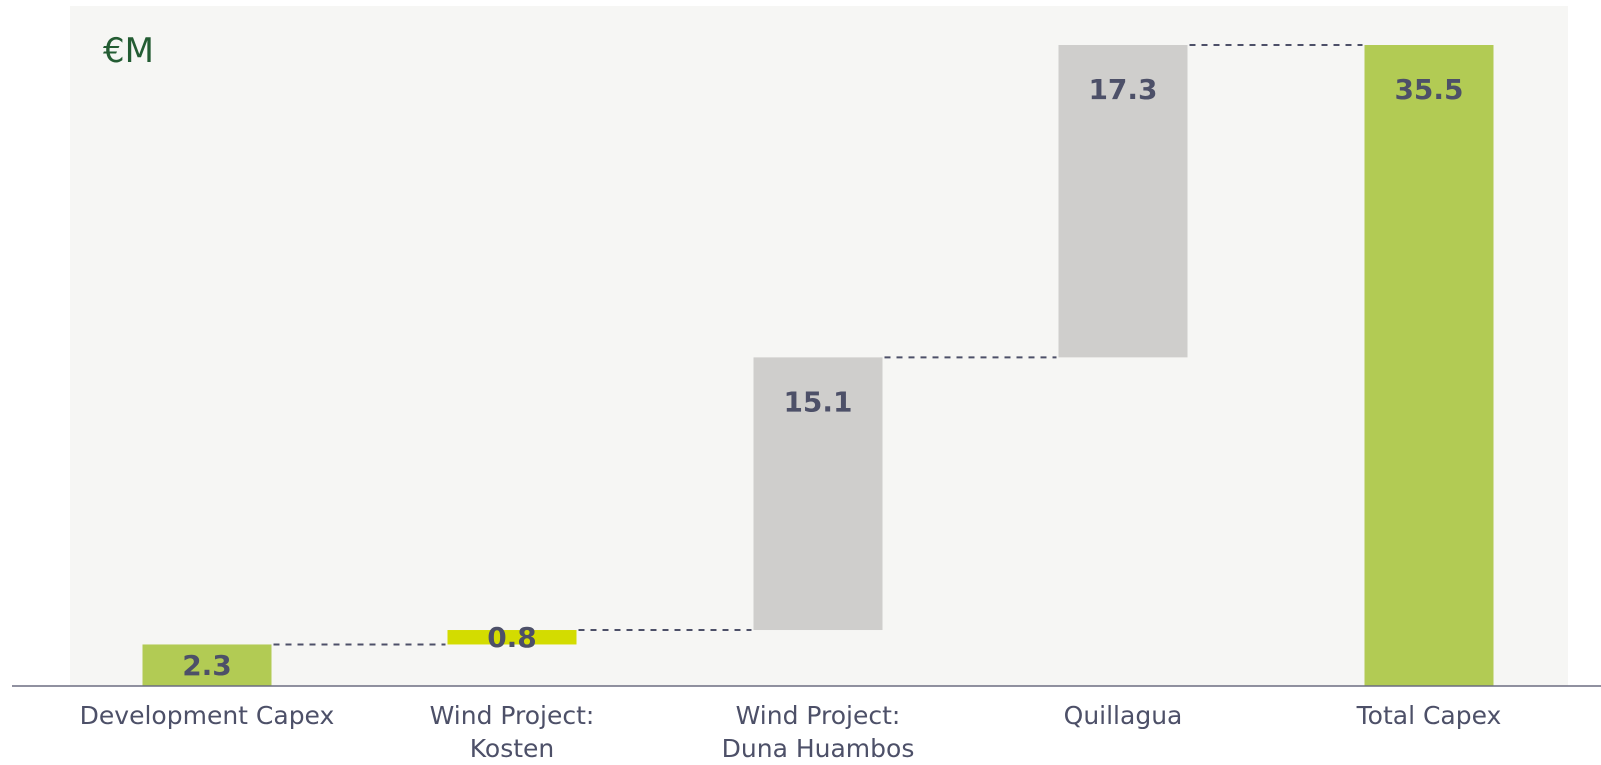  I want to click on value-label-2: 0.8, so click(512, 637).